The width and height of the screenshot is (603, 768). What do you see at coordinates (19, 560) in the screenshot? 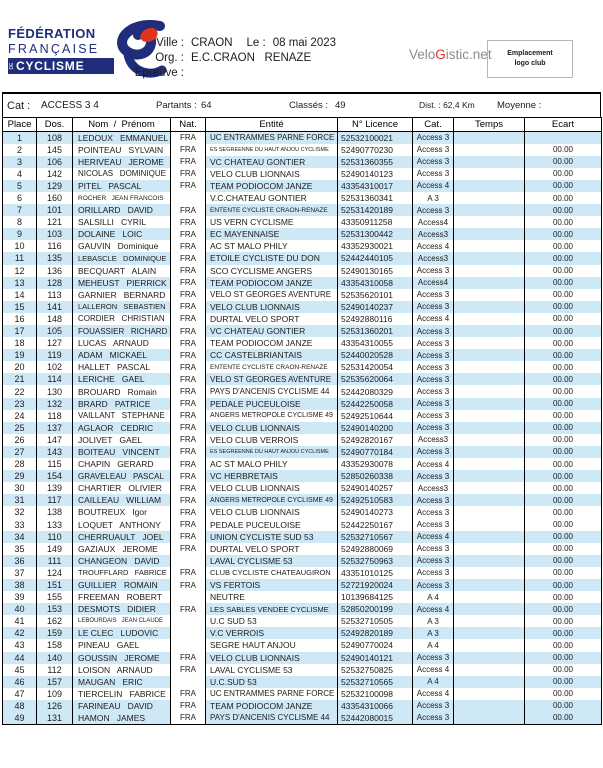
I see `cell-place: 36` at bounding box center [19, 560].